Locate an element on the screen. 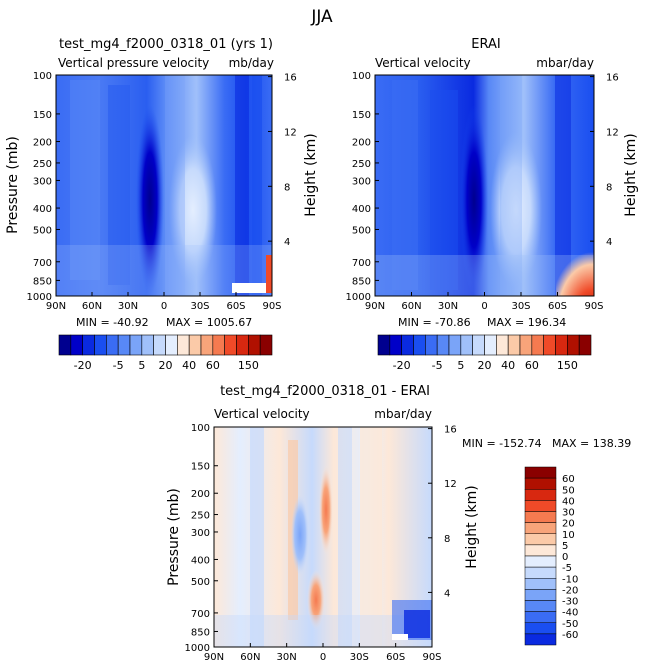  panel-diff-lat-tick-label: 30S is located at coordinates (359, 657).